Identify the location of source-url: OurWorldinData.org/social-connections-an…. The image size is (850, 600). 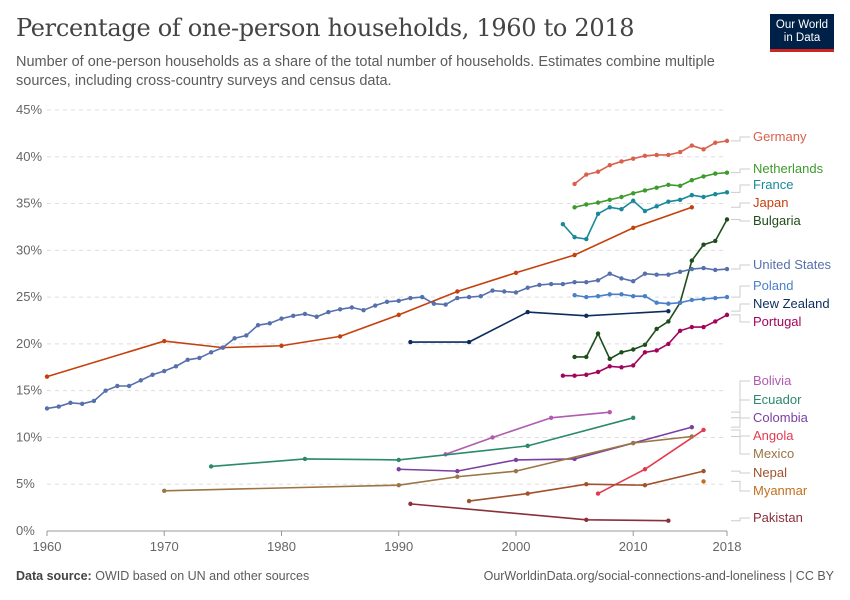
(658, 576).